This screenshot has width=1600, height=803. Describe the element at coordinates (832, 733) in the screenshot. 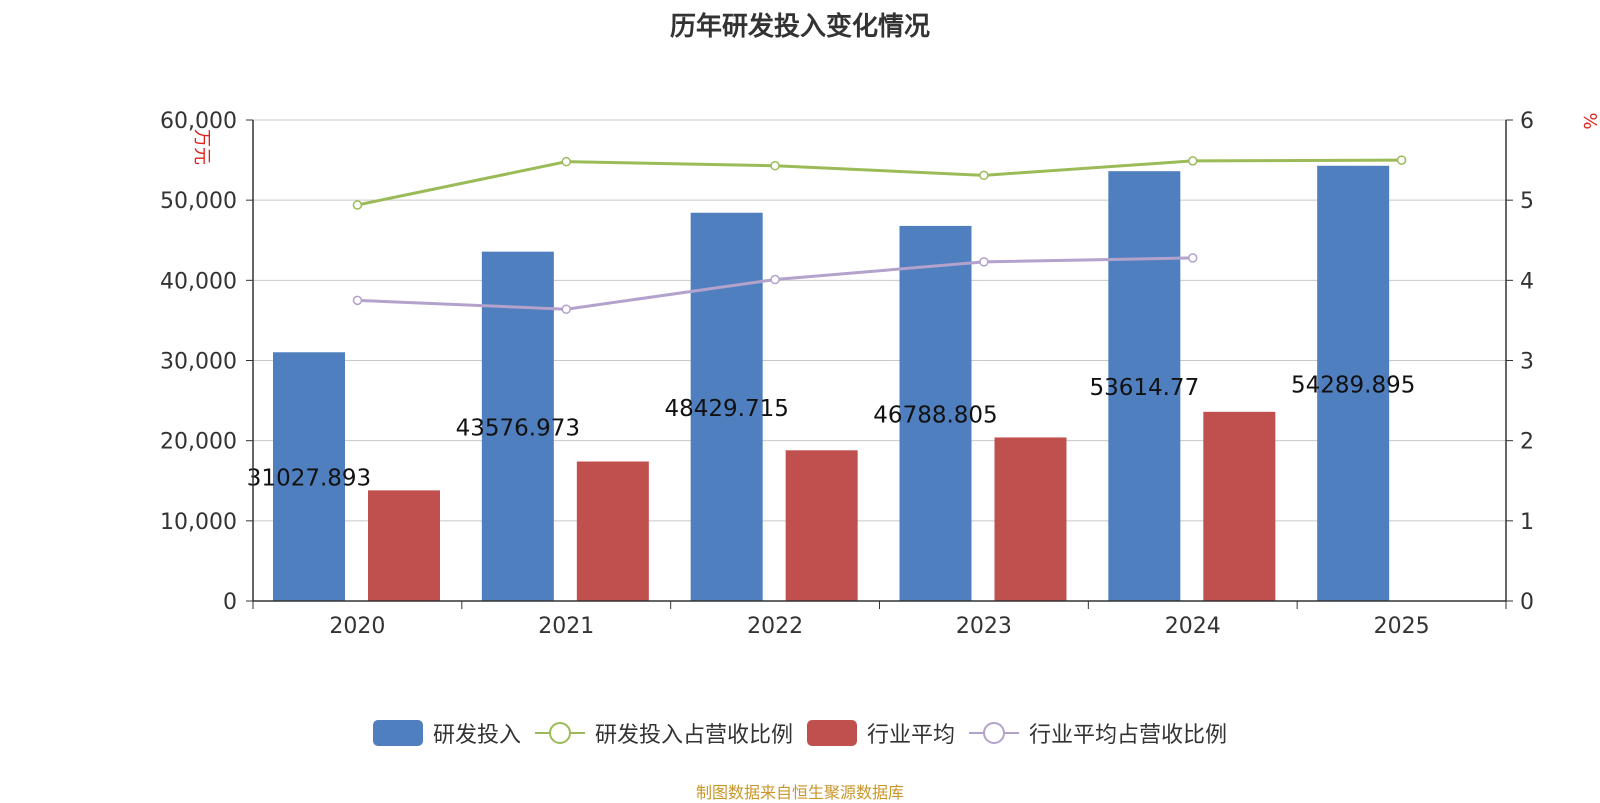

I see `legend-swatch-industry` at that location.